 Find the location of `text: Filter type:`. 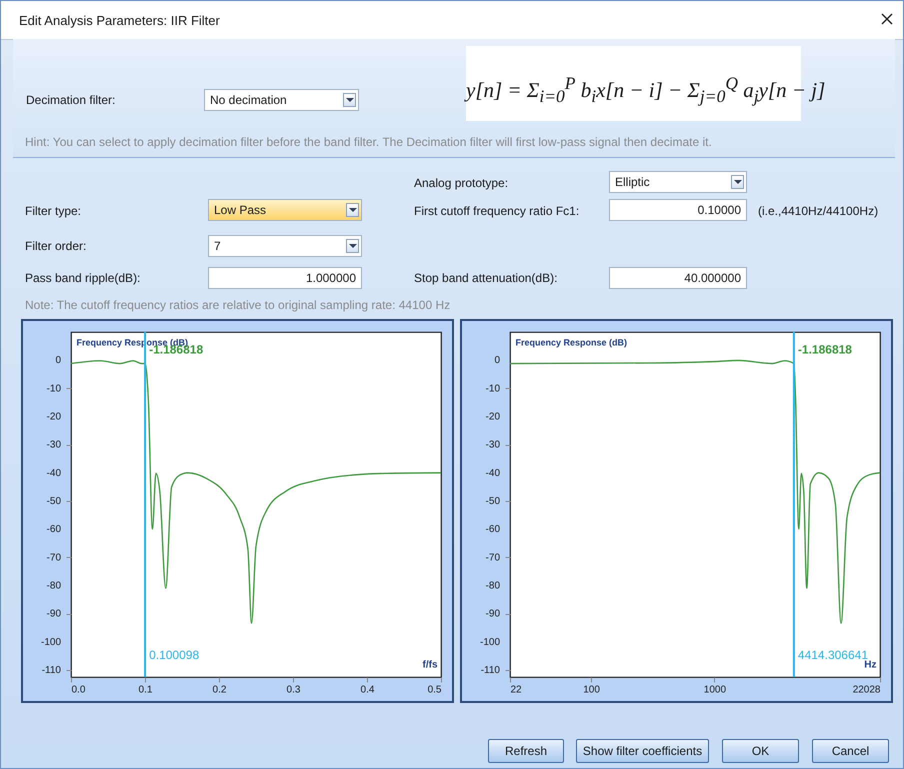

text: Filter type: is located at coordinates (53, 211).